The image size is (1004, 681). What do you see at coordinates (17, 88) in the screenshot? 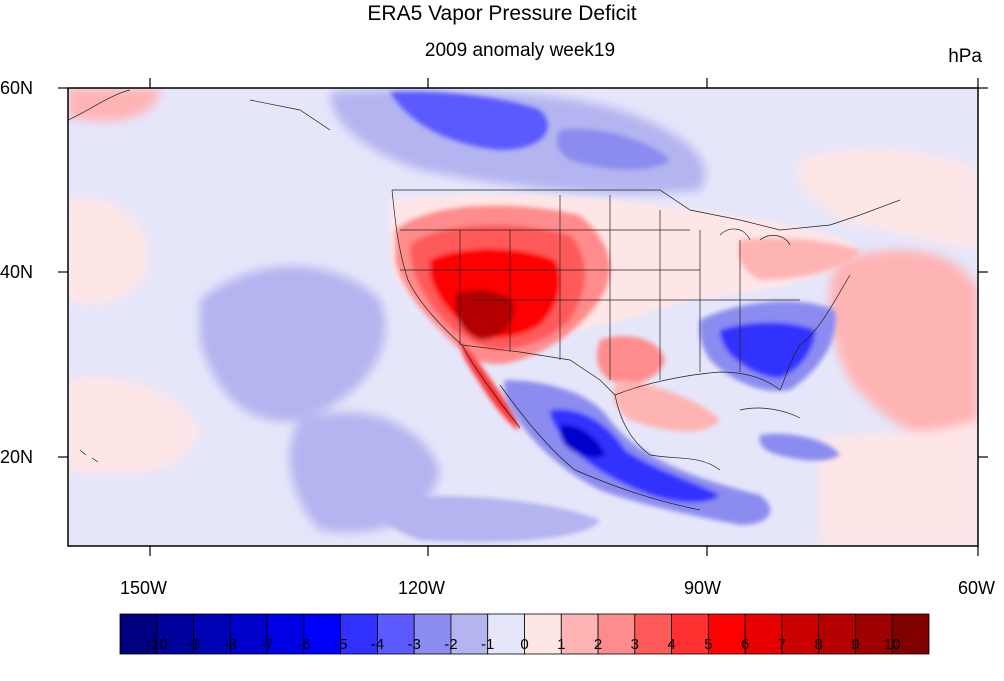
I see `lat-label-60n: 60N` at bounding box center [17, 88].